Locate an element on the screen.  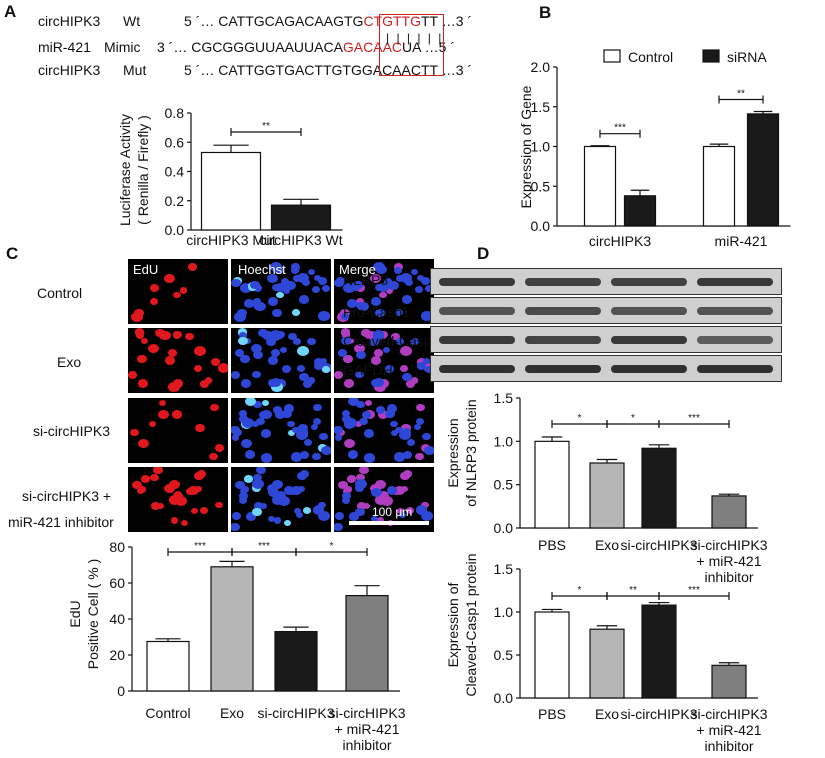
cleaved_casp1_expression-significance-label: * is located at coordinates (580, 590).